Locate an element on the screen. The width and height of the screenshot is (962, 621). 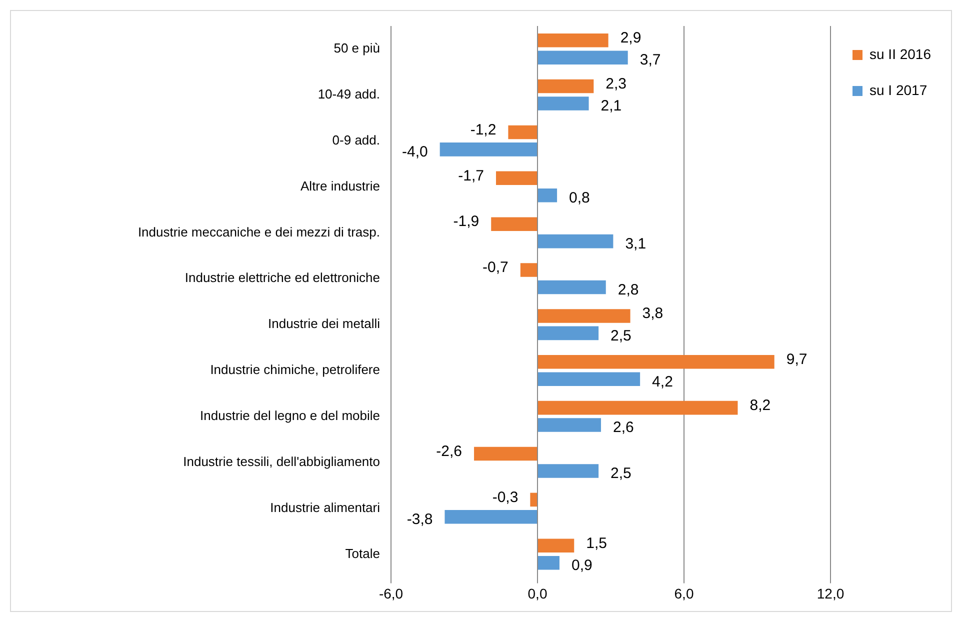
data-label: 8,2 is located at coordinates (760, 405).